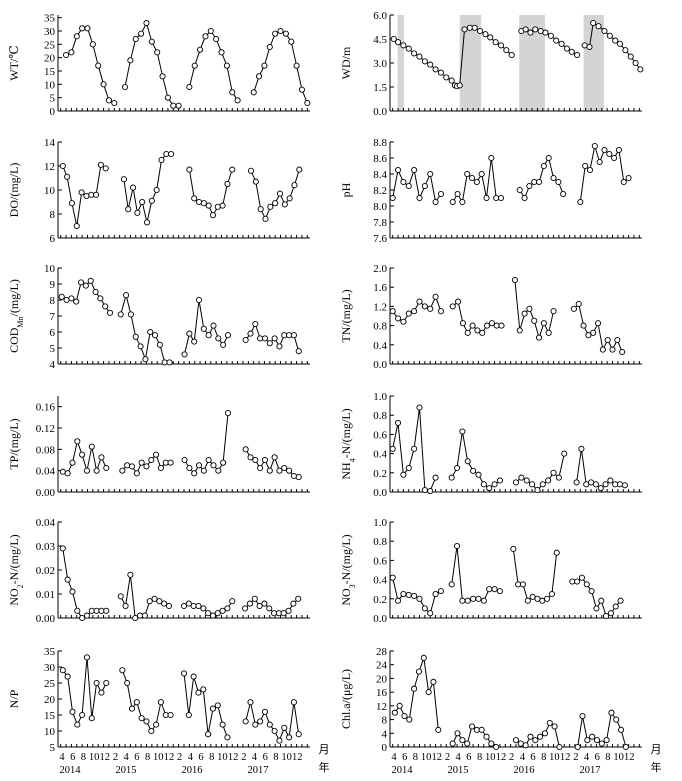  What do you see at coordinates (53, 748) in the screenshot?
I see `y-tick-label: 5` at bounding box center [53, 748].